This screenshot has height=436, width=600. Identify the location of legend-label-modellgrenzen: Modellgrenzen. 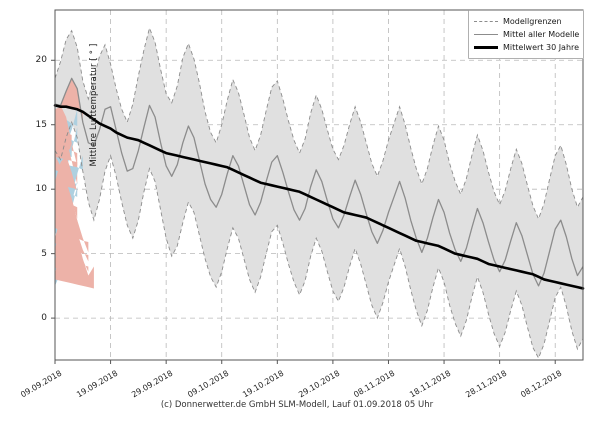
(532, 21).